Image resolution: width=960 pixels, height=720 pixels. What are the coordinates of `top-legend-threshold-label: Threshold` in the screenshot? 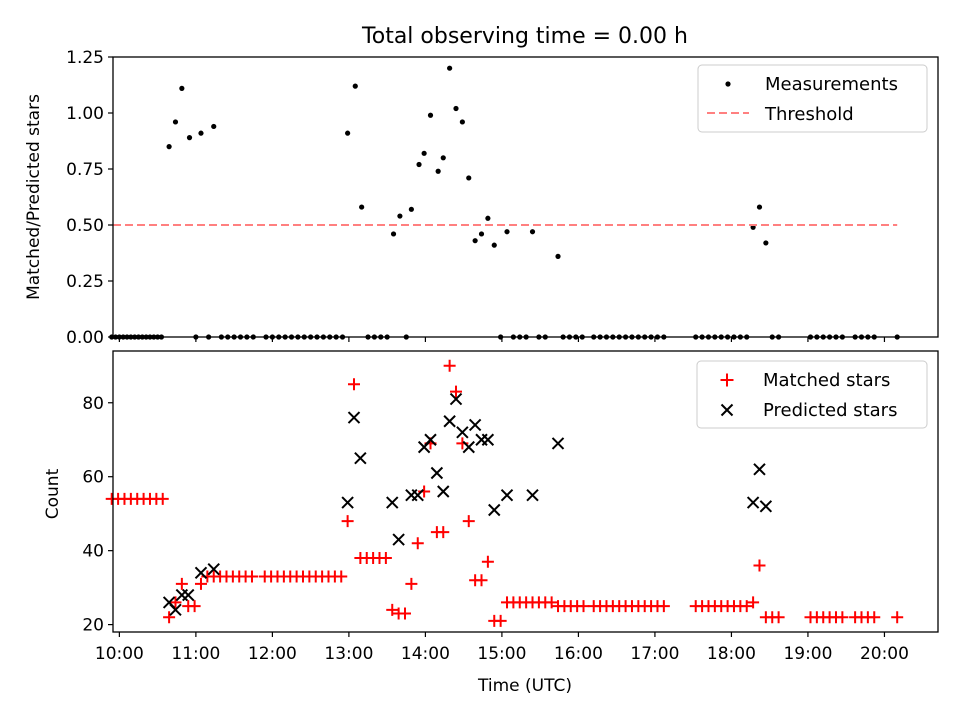 It's located at (809, 114).